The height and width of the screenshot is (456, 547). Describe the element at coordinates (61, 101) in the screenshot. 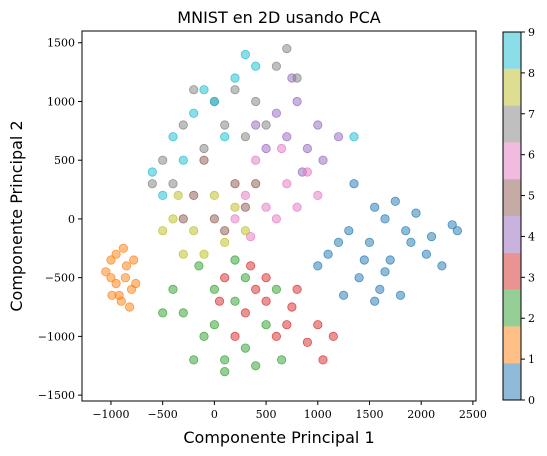

I see `y-tick-label: 1000` at that location.